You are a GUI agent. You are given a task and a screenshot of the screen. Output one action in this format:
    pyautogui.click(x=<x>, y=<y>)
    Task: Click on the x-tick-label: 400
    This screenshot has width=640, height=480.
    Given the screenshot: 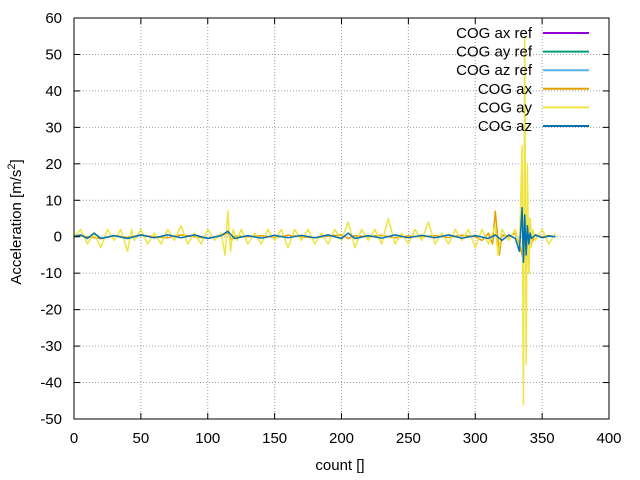 What is the action you would take?
    pyautogui.click(x=608, y=438)
    